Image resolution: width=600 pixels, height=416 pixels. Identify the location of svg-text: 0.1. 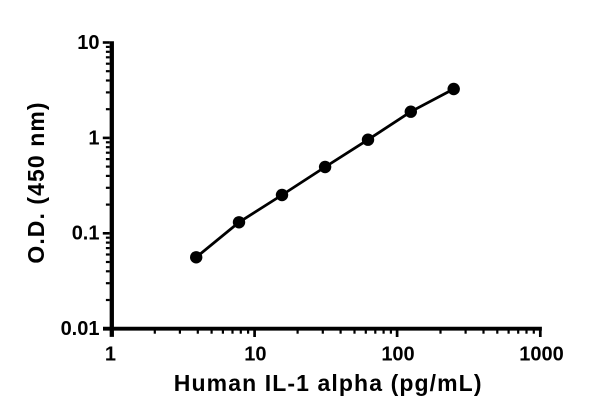
(86, 234).